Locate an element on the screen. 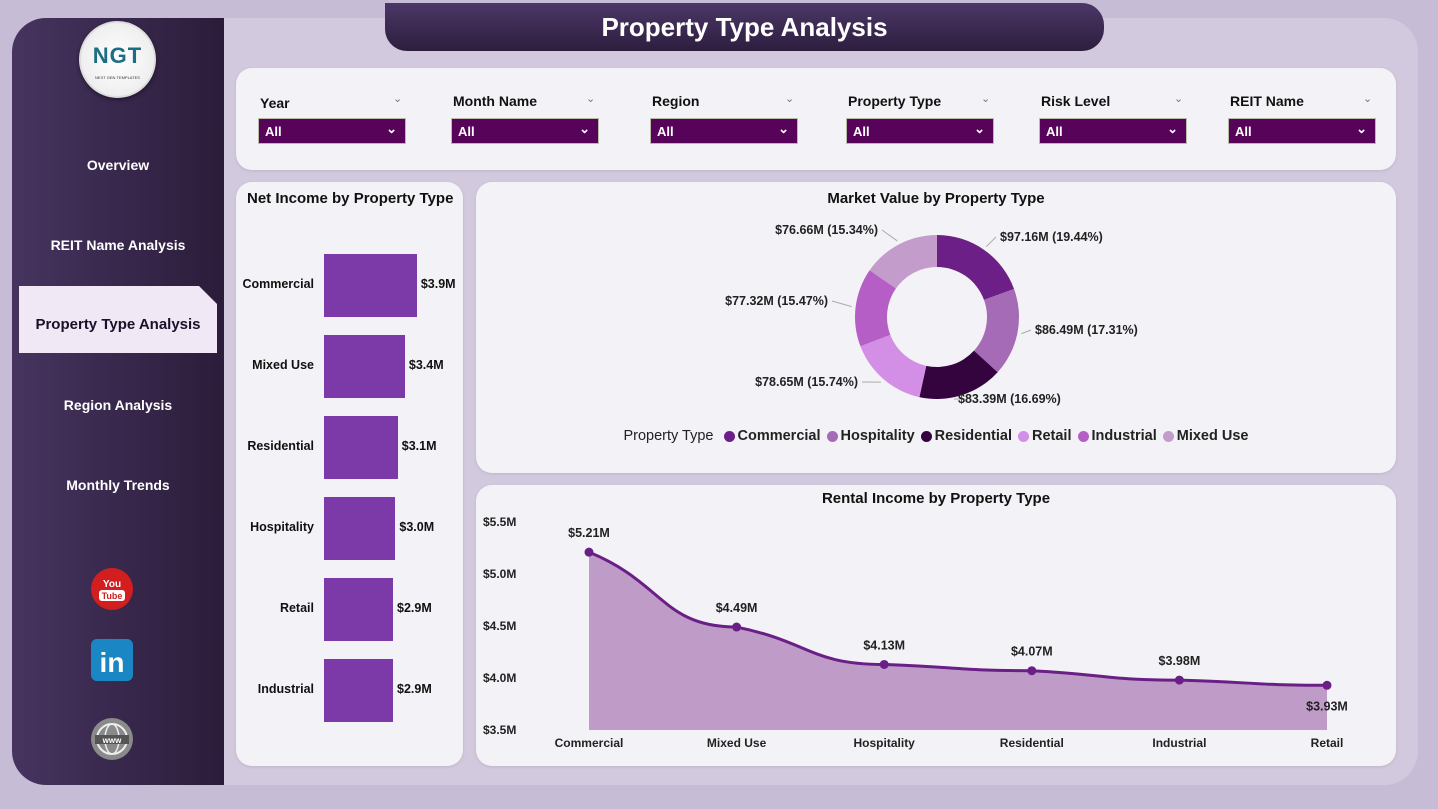  legend-item: Commercial is located at coordinates (772, 436).